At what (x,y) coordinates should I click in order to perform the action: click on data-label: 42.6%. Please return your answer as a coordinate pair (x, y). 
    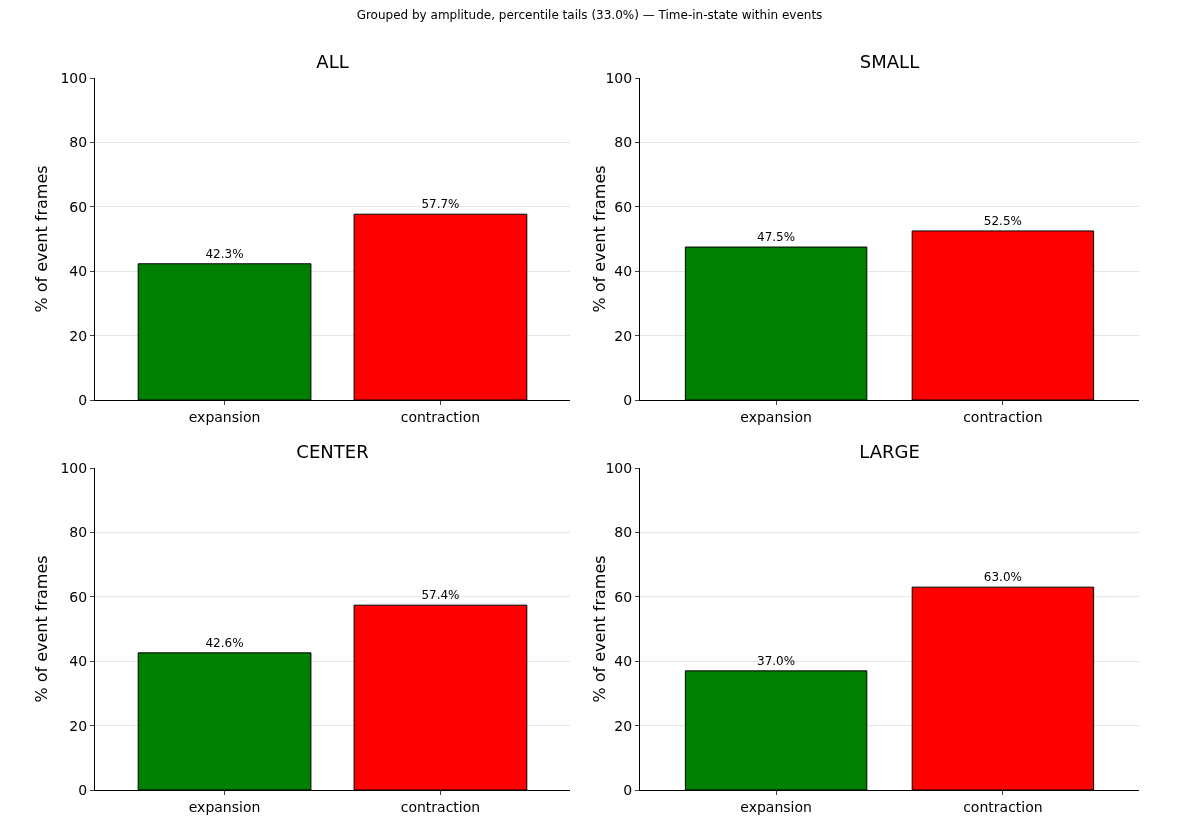
    Looking at the image, I should click on (224, 642).